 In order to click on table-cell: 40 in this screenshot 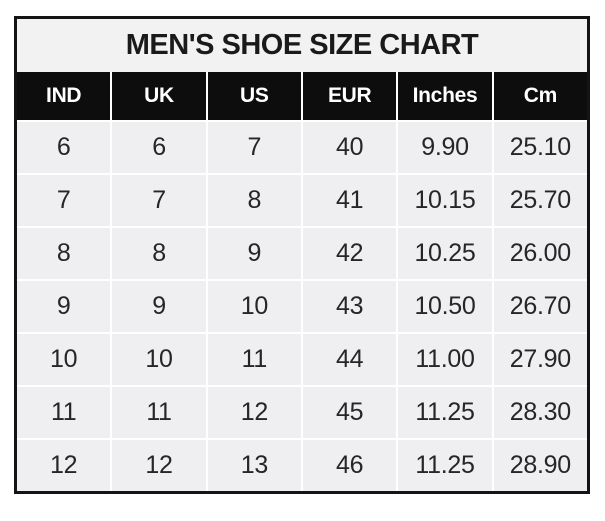, I will do `click(350, 147)`.